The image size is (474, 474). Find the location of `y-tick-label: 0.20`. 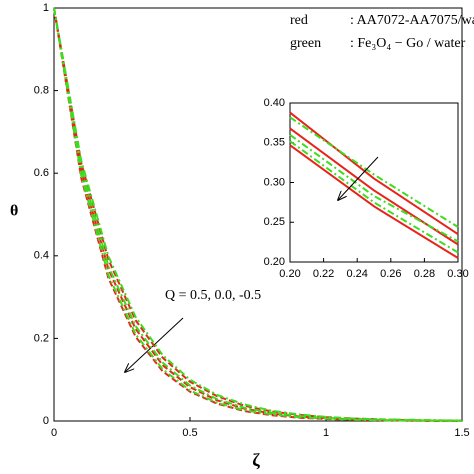

y-tick-label: 0.20 is located at coordinates (274, 262).